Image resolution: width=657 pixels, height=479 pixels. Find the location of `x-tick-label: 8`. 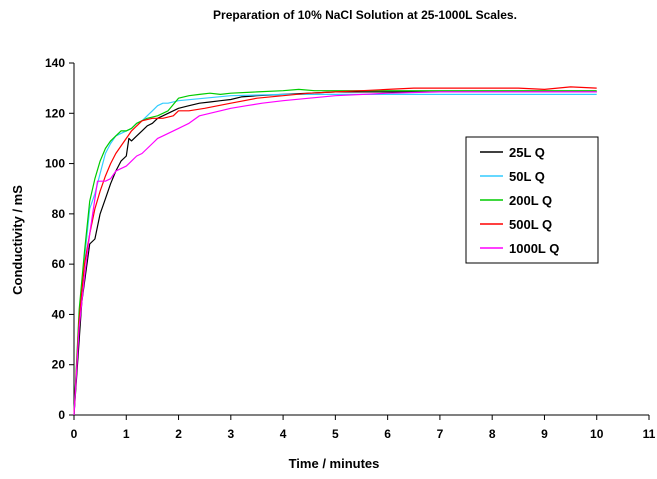

x-tick-label: 8 is located at coordinates (492, 434).